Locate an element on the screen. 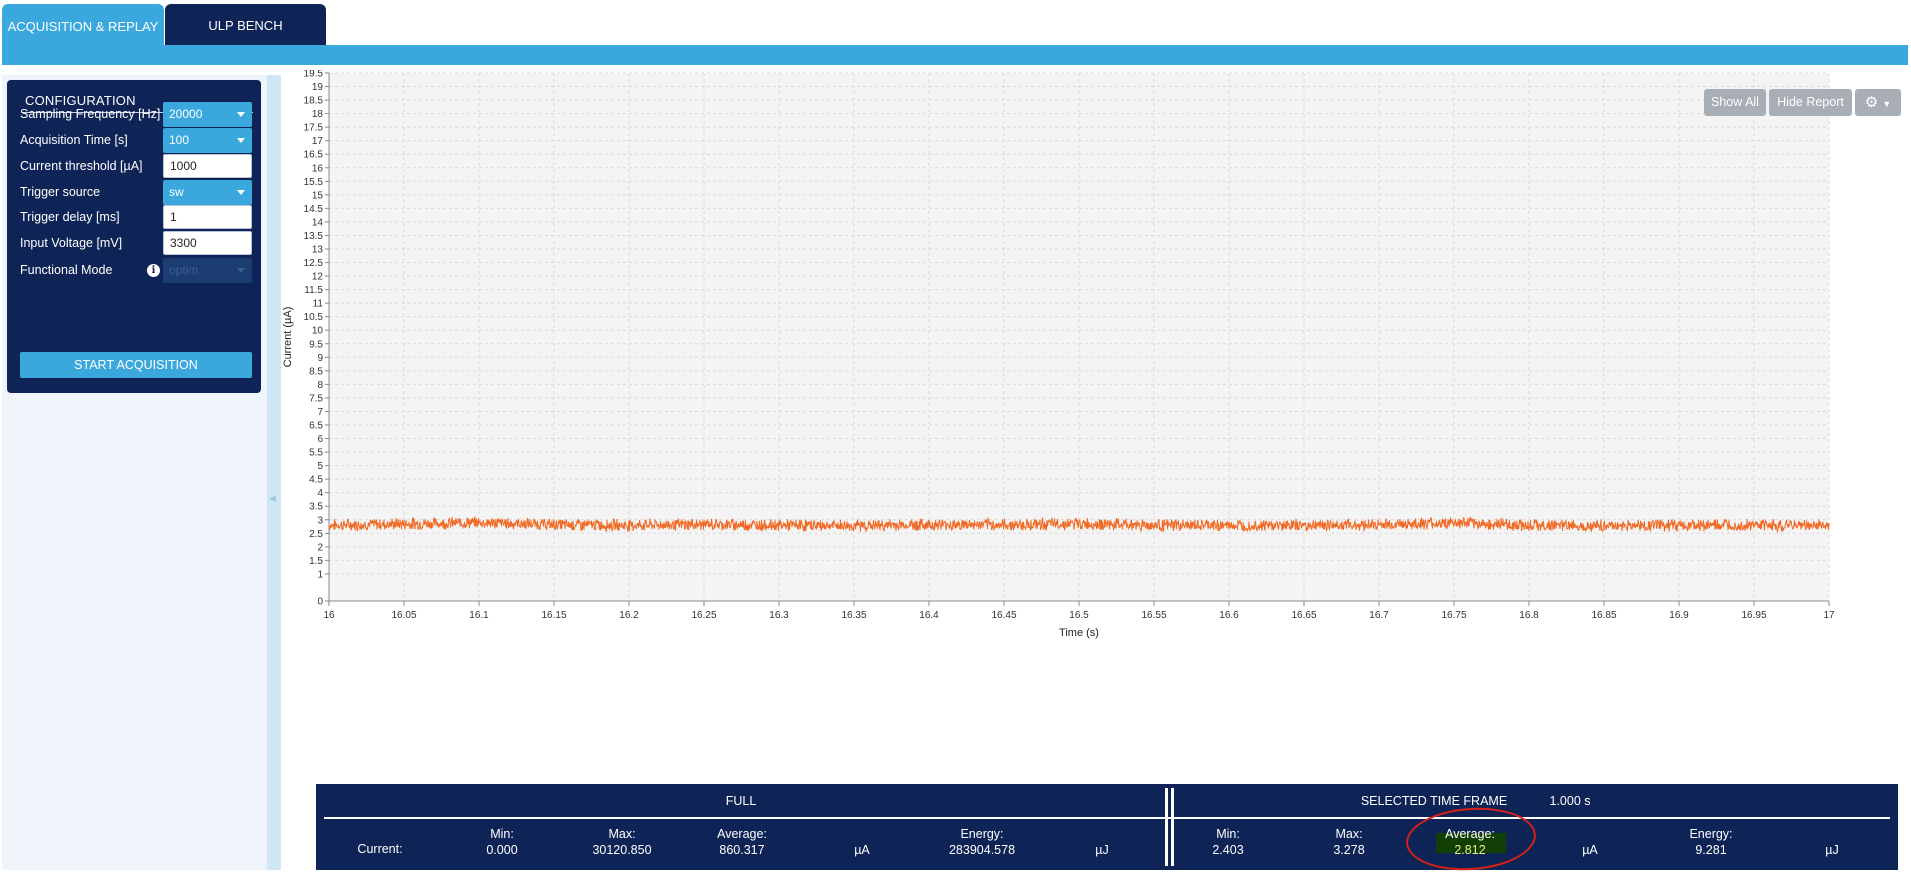 This screenshot has width=1911, height=874. x-tick-label: 16.55 is located at coordinates (1153, 615).